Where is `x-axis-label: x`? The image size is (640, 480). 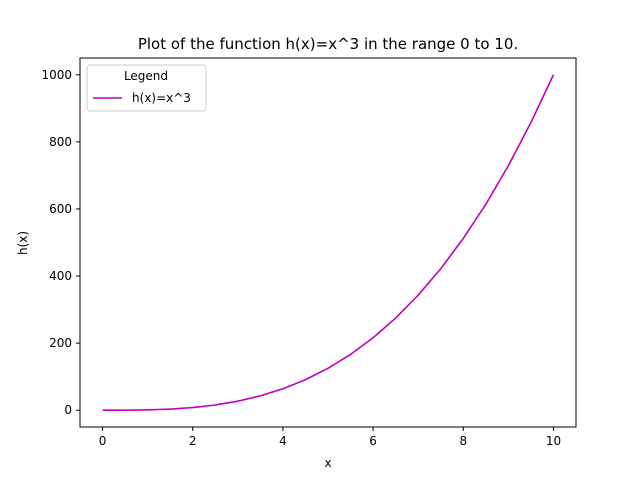 x-axis-label: x is located at coordinates (327, 463).